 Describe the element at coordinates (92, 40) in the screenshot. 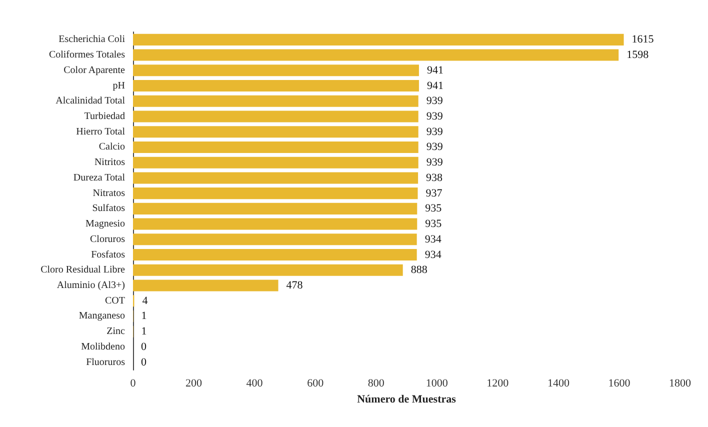

I see `y-tick-label: Escherichia Coli` at that location.